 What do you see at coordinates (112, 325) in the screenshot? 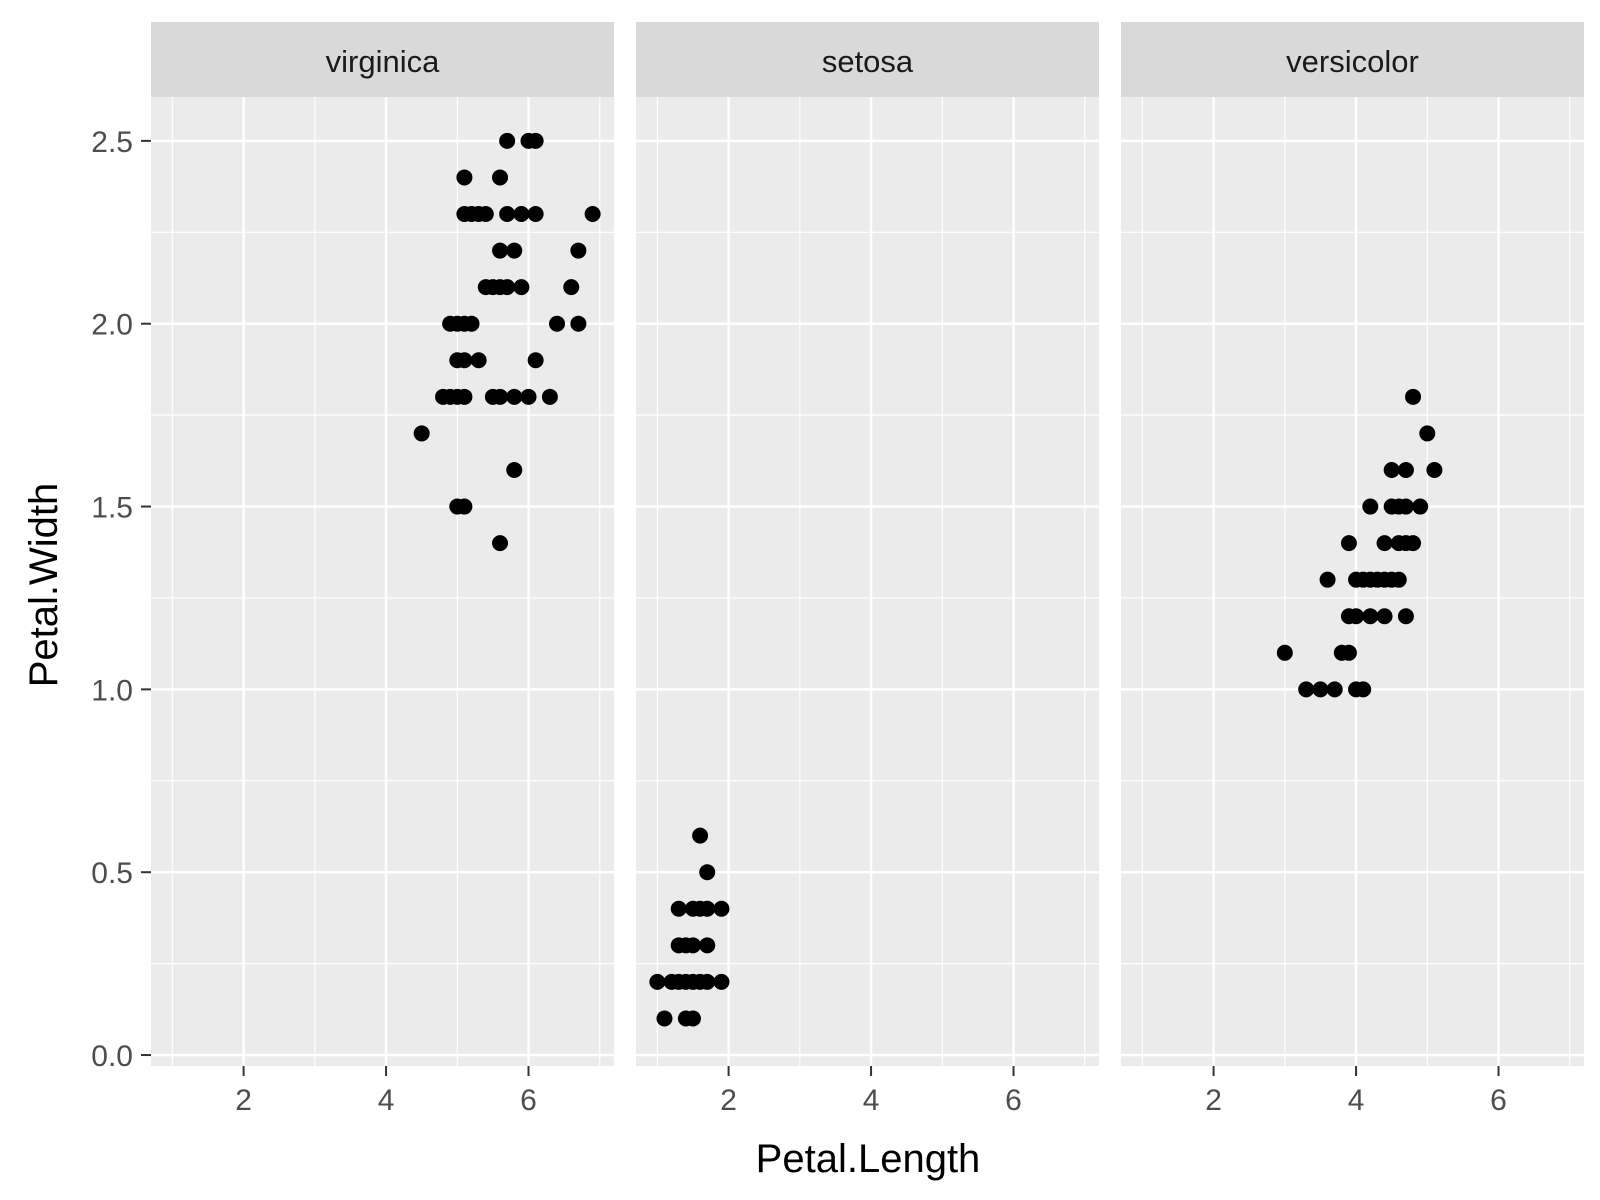
I see `y-tick-label: 2.0` at bounding box center [112, 325].